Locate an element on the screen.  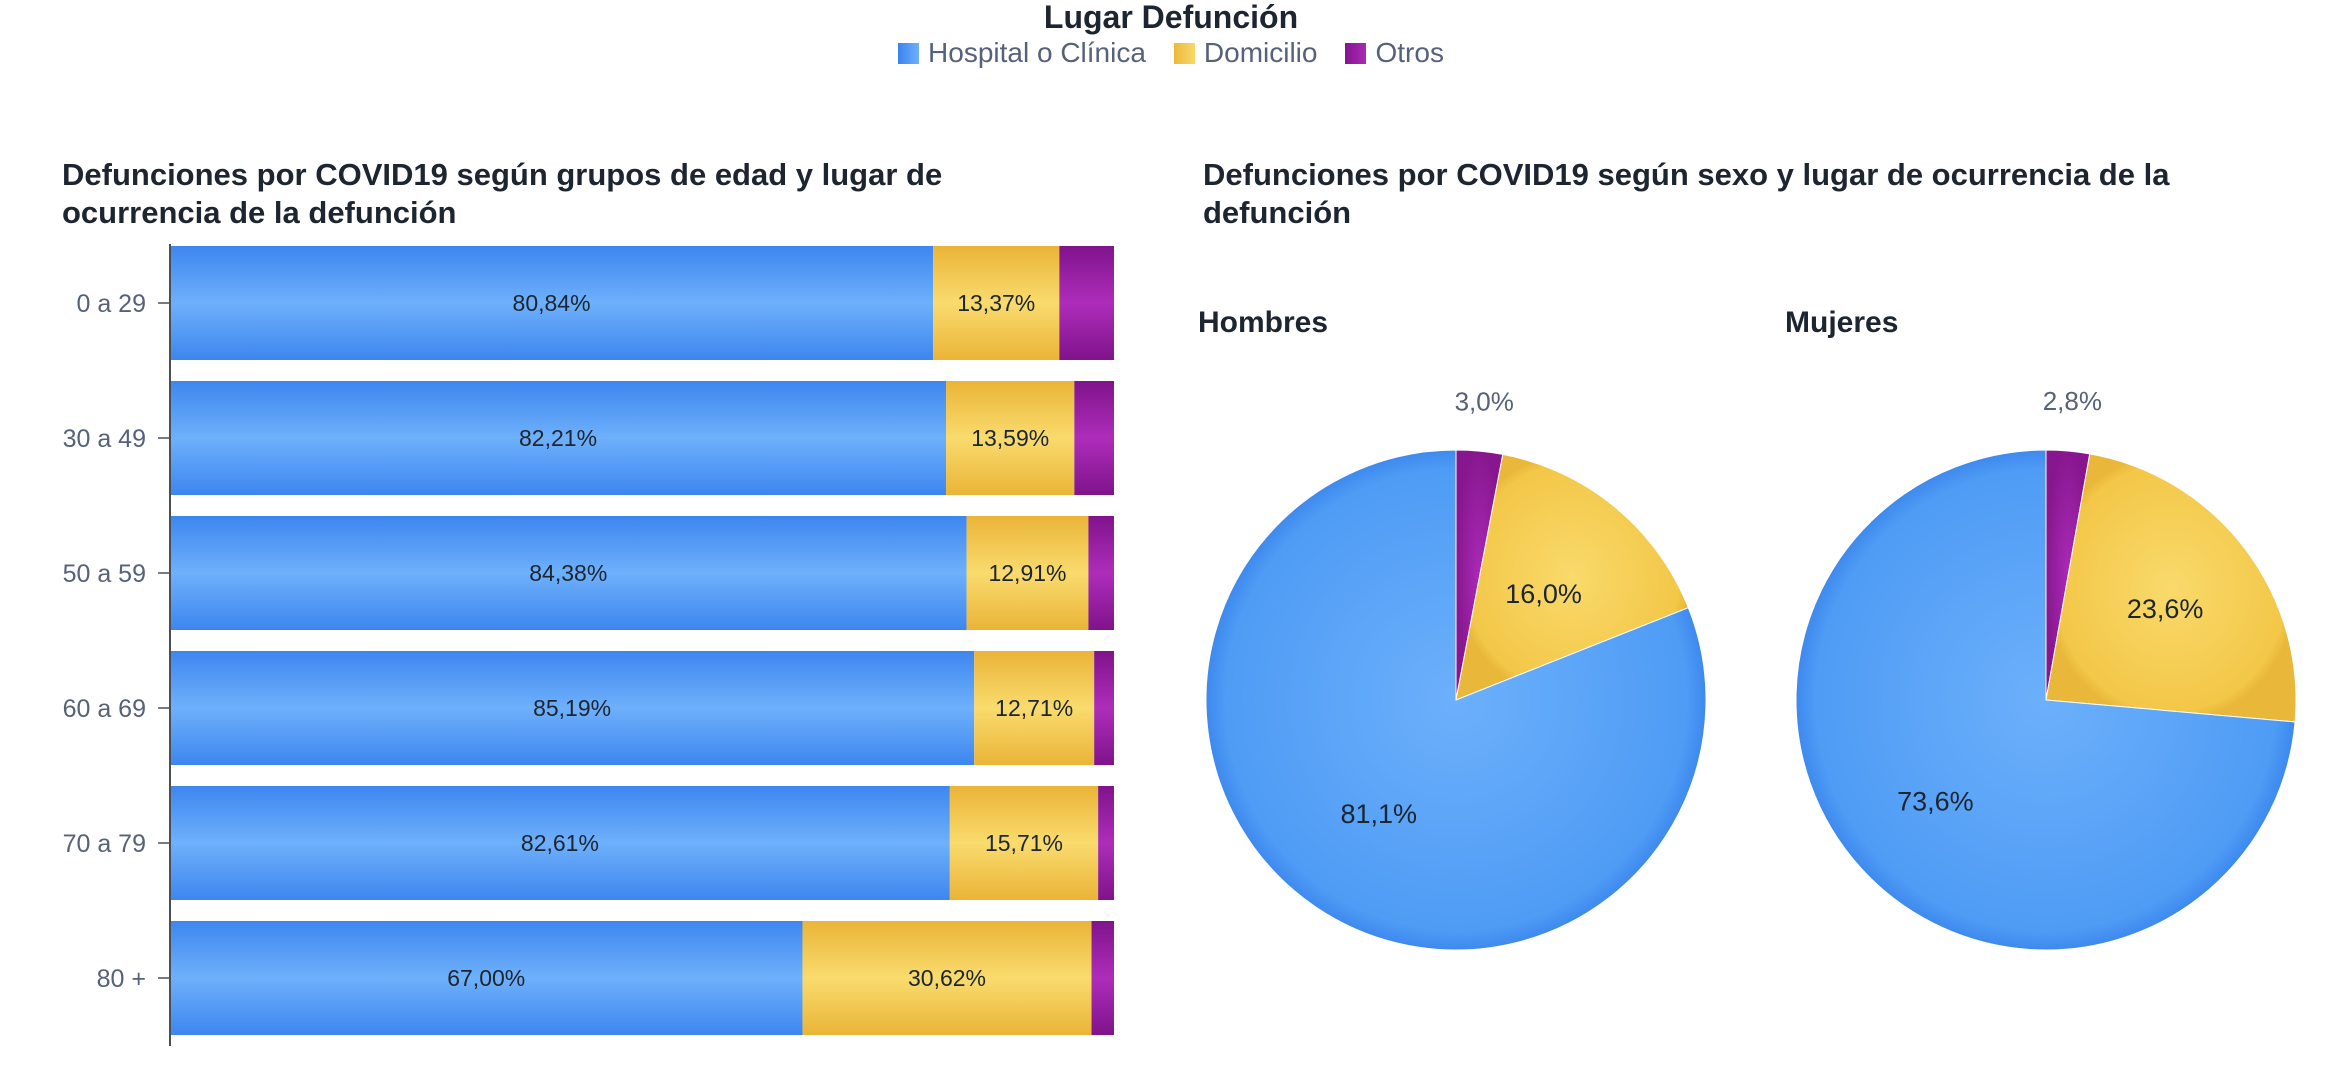
pie-label-hombres-otros: 3,0% is located at coordinates (1484, 401).